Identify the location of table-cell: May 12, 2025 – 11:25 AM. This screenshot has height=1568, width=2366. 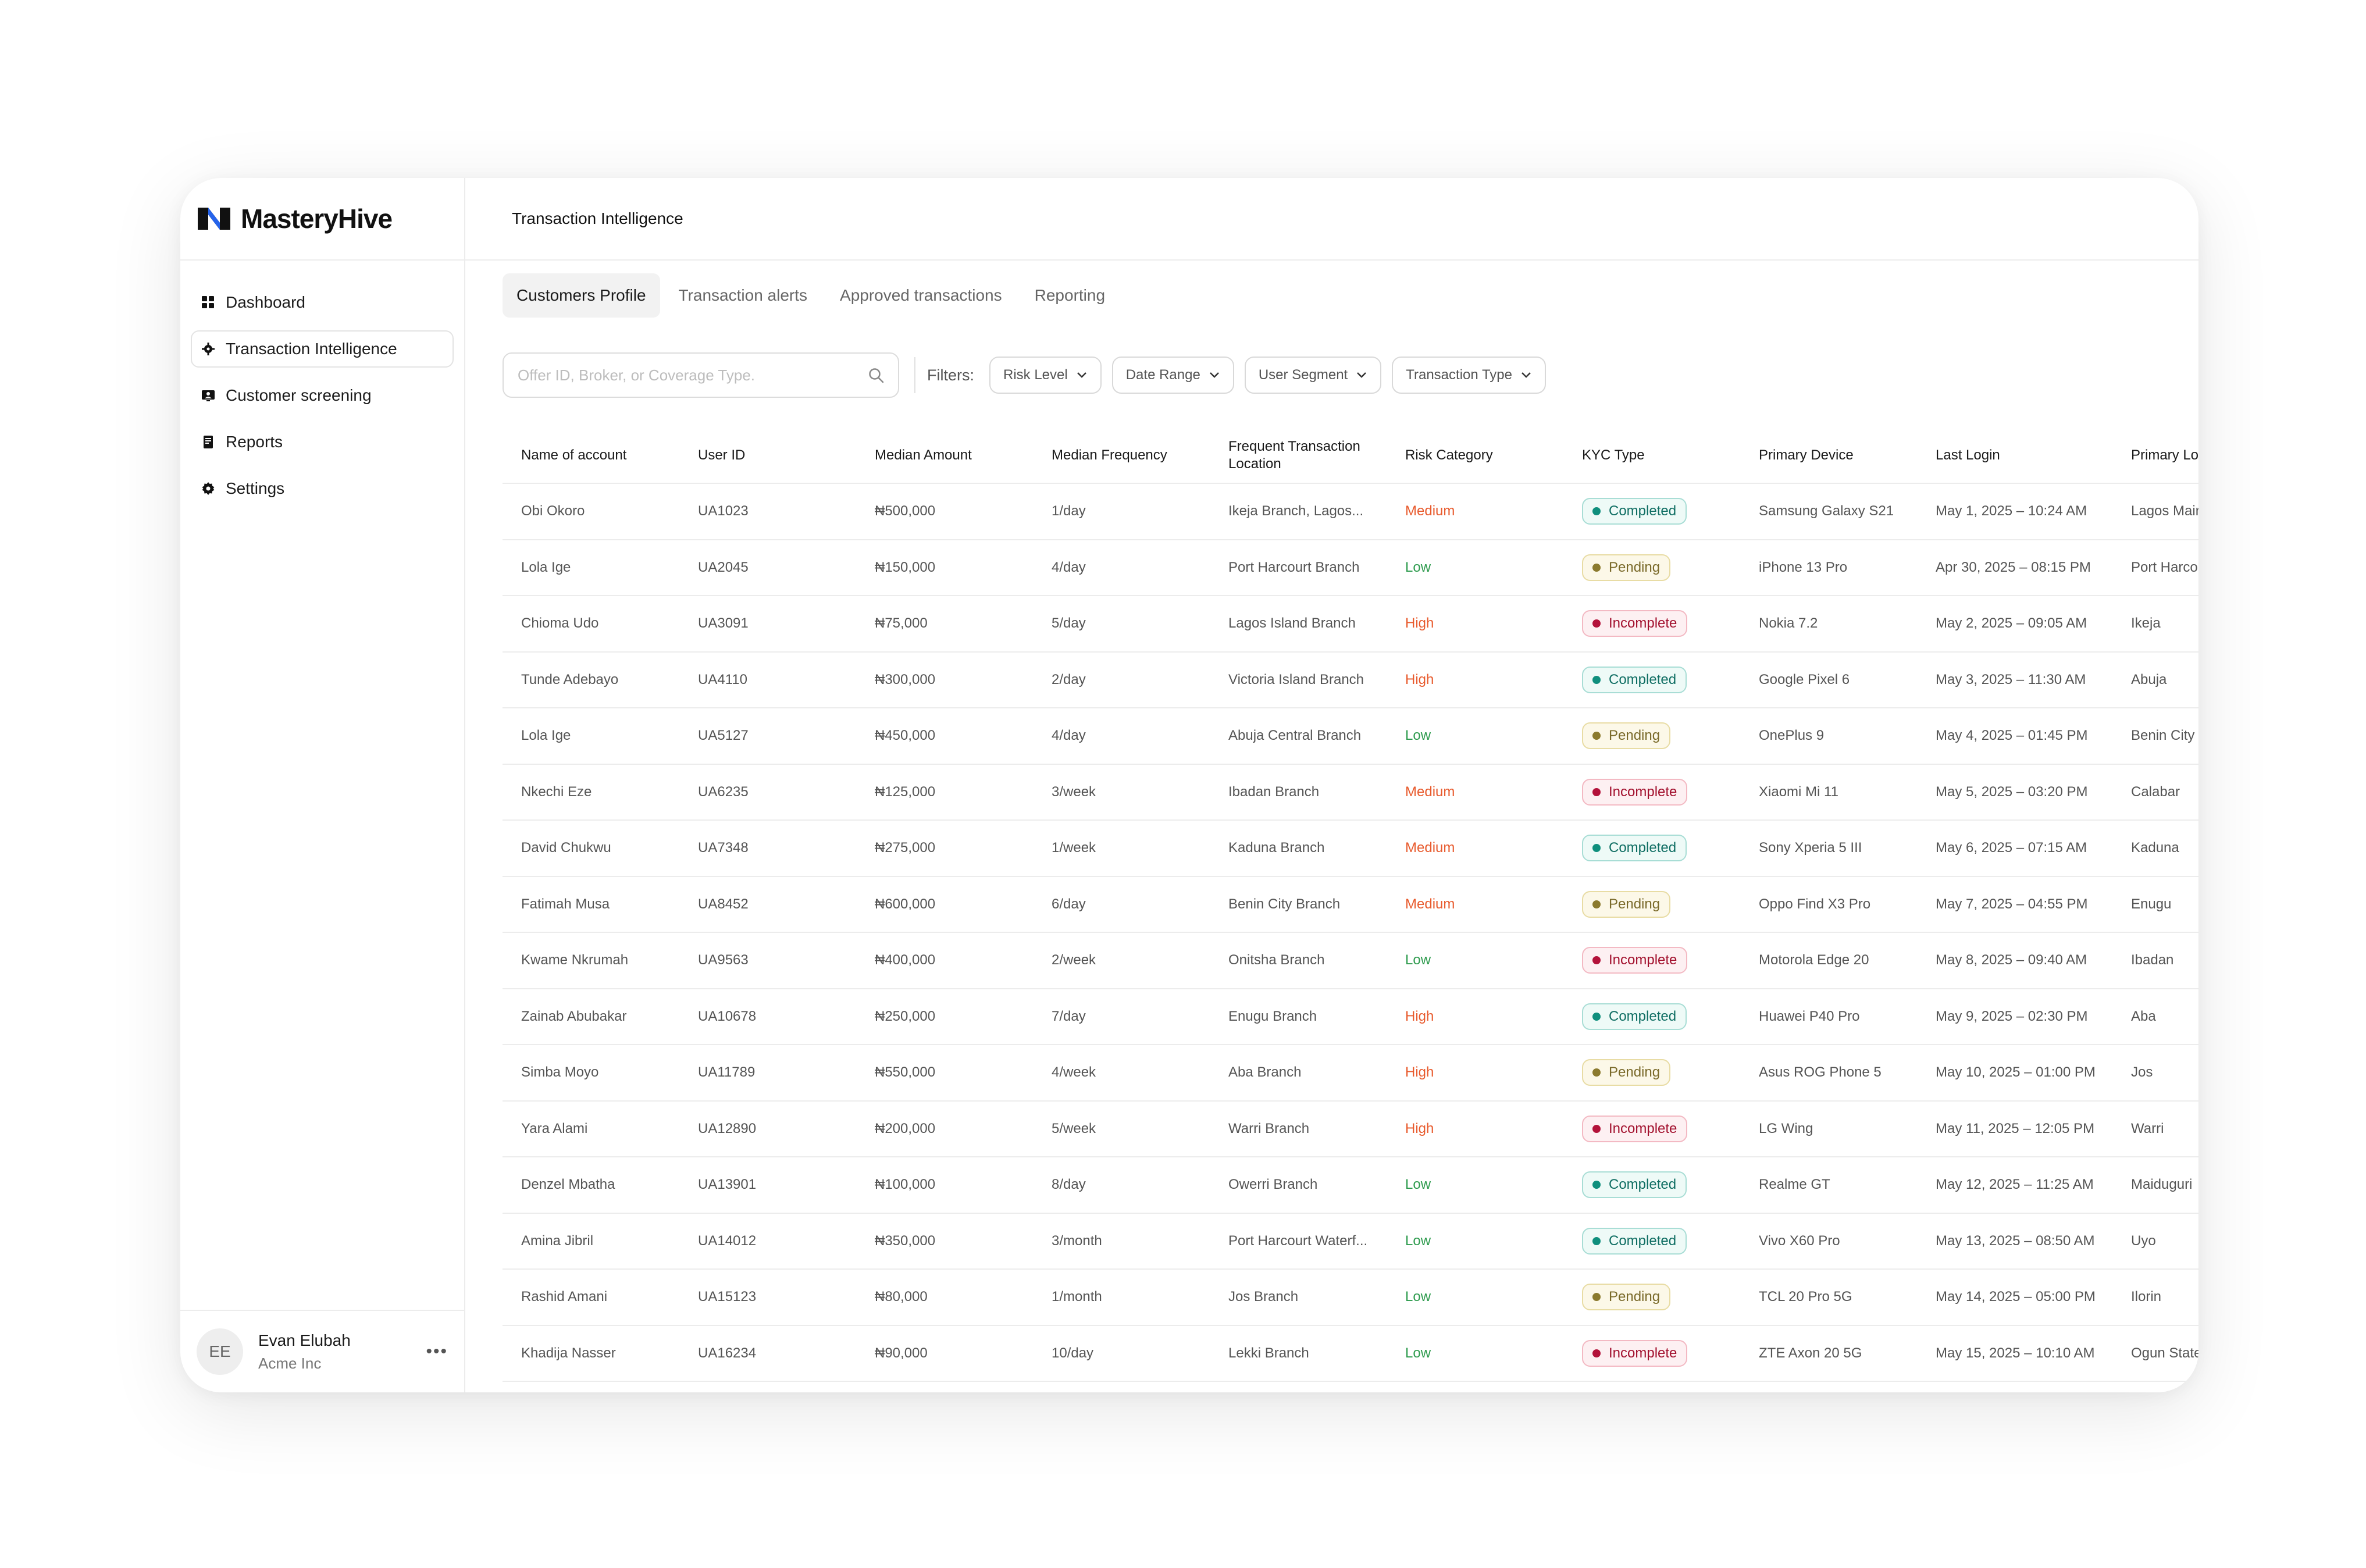
(2015, 1185).